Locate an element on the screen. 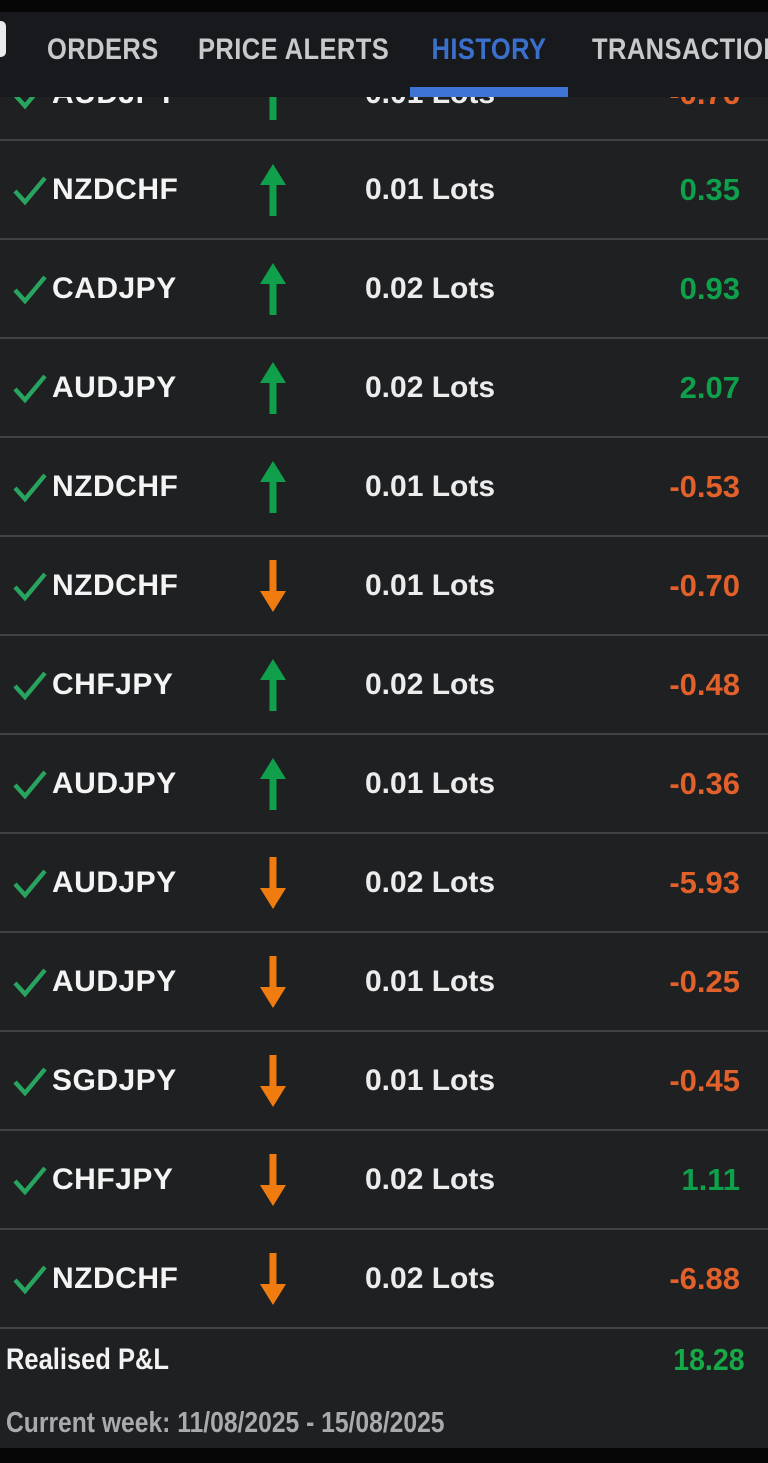 Image resolution: width=768 pixels, height=1463 pixels. table-row: NZDCHF 0.01 Lots 0.35 is located at coordinates (384, 188).